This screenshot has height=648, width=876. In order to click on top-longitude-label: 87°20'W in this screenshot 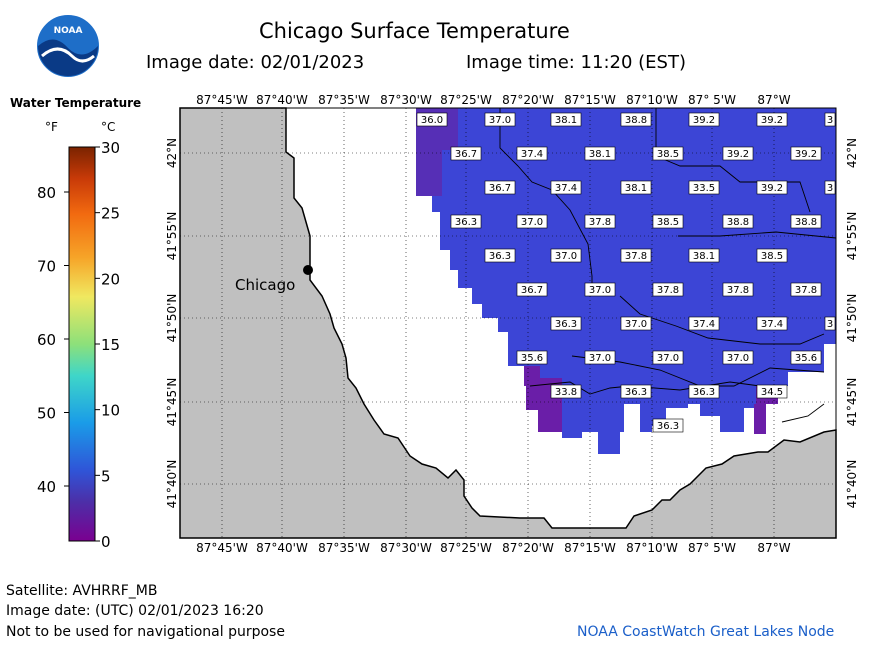, I will do `click(528, 100)`.